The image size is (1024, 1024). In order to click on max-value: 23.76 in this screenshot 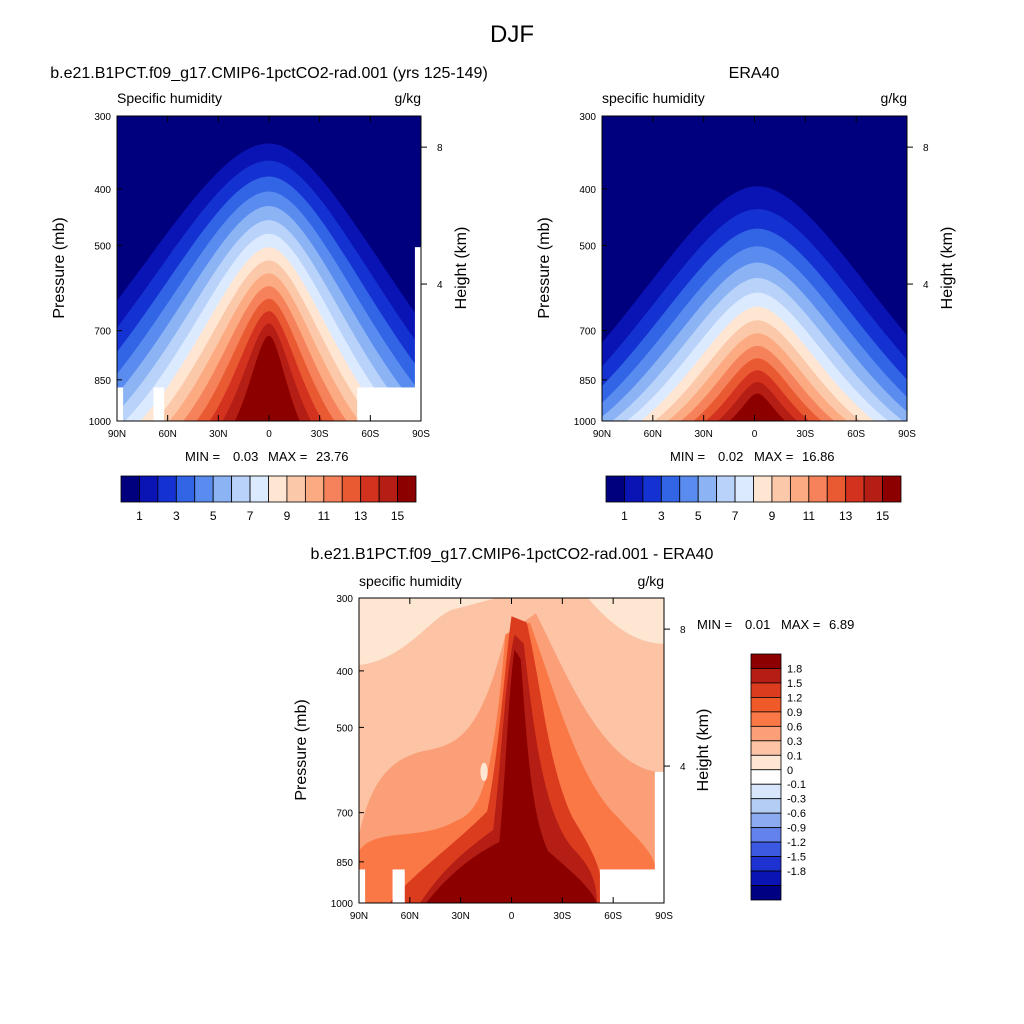, I will do `click(332, 456)`.